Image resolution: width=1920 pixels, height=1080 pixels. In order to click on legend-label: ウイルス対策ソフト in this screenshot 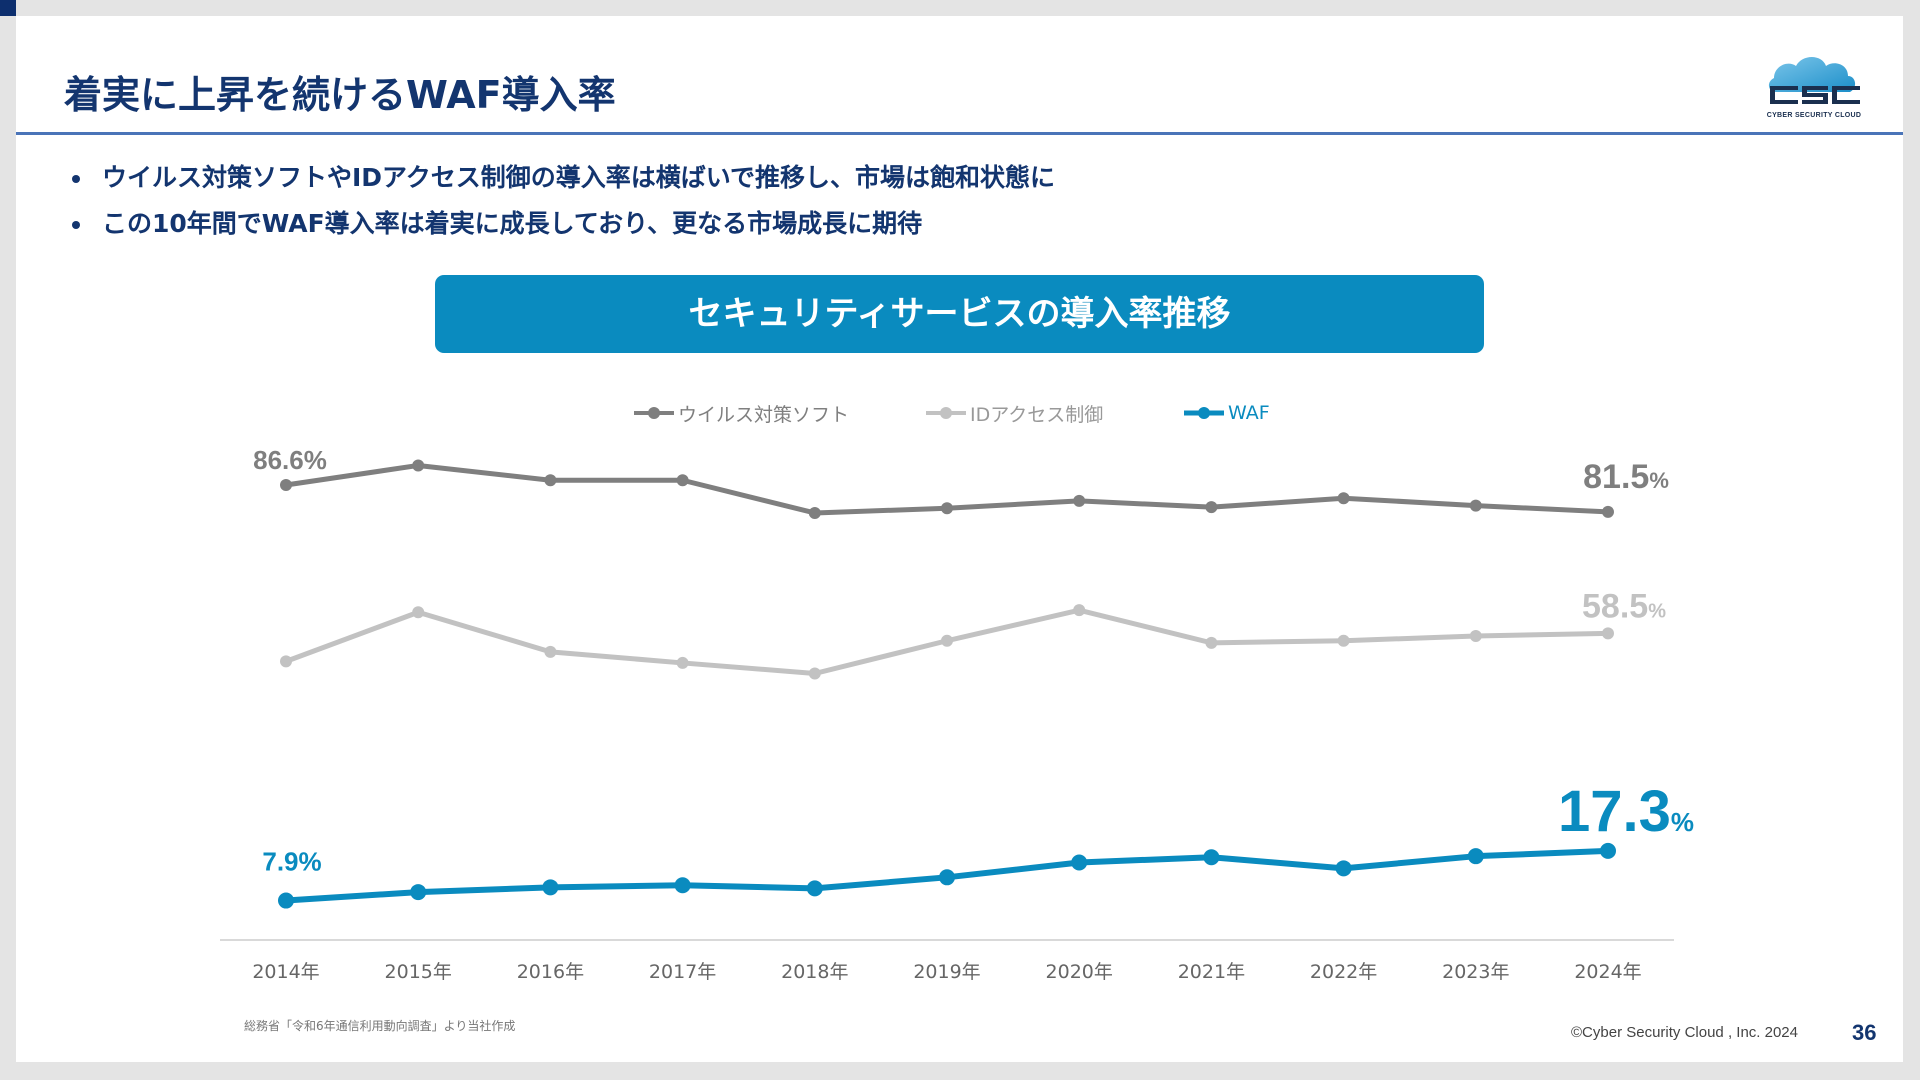, I will do `click(764, 414)`.